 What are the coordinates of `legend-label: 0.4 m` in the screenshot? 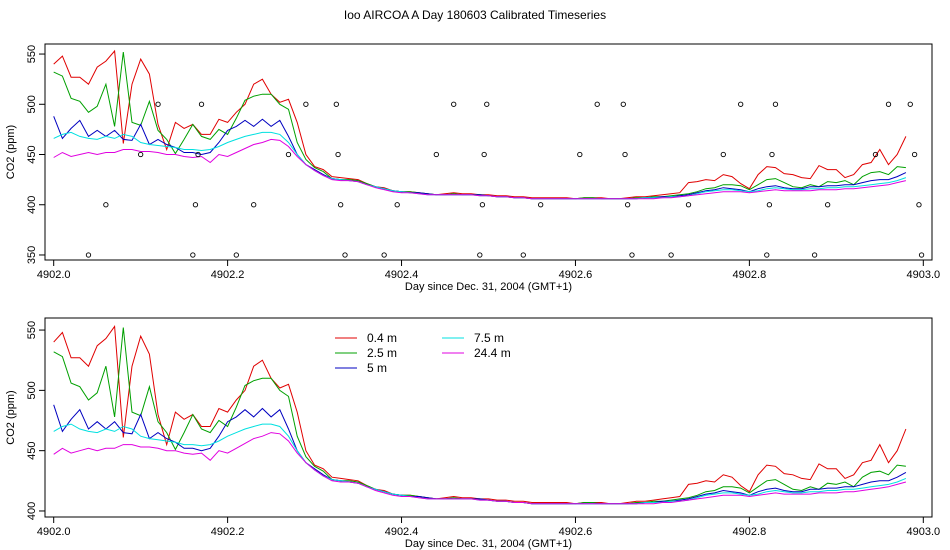 It's located at (382, 338).